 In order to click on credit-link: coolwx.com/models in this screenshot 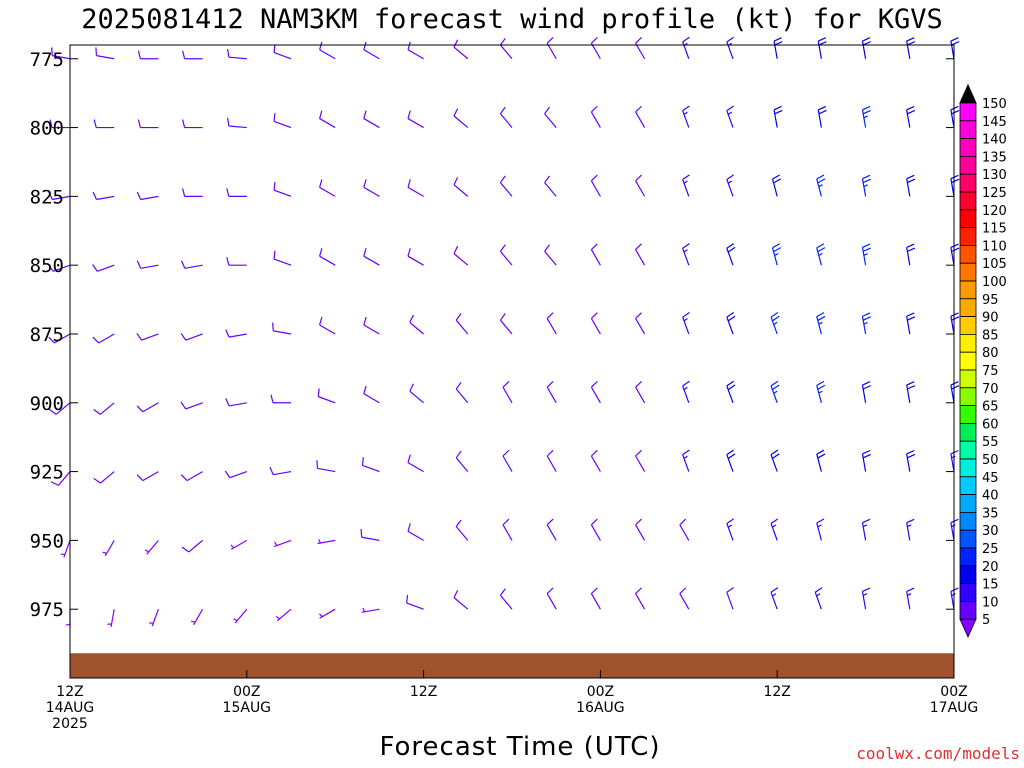, I will do `click(938, 753)`.